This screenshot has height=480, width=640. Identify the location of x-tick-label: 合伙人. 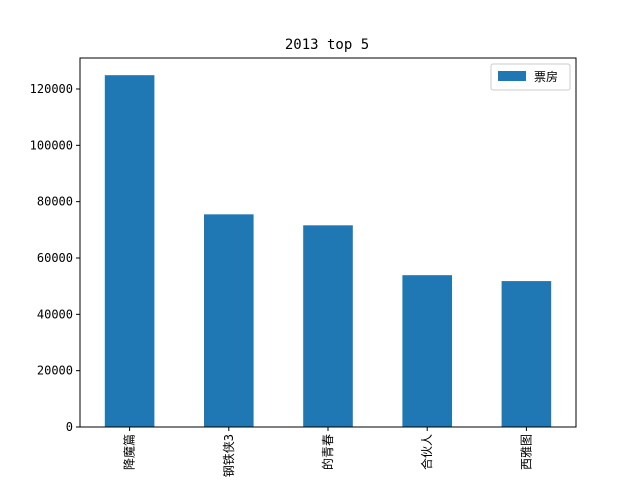
(426, 452).